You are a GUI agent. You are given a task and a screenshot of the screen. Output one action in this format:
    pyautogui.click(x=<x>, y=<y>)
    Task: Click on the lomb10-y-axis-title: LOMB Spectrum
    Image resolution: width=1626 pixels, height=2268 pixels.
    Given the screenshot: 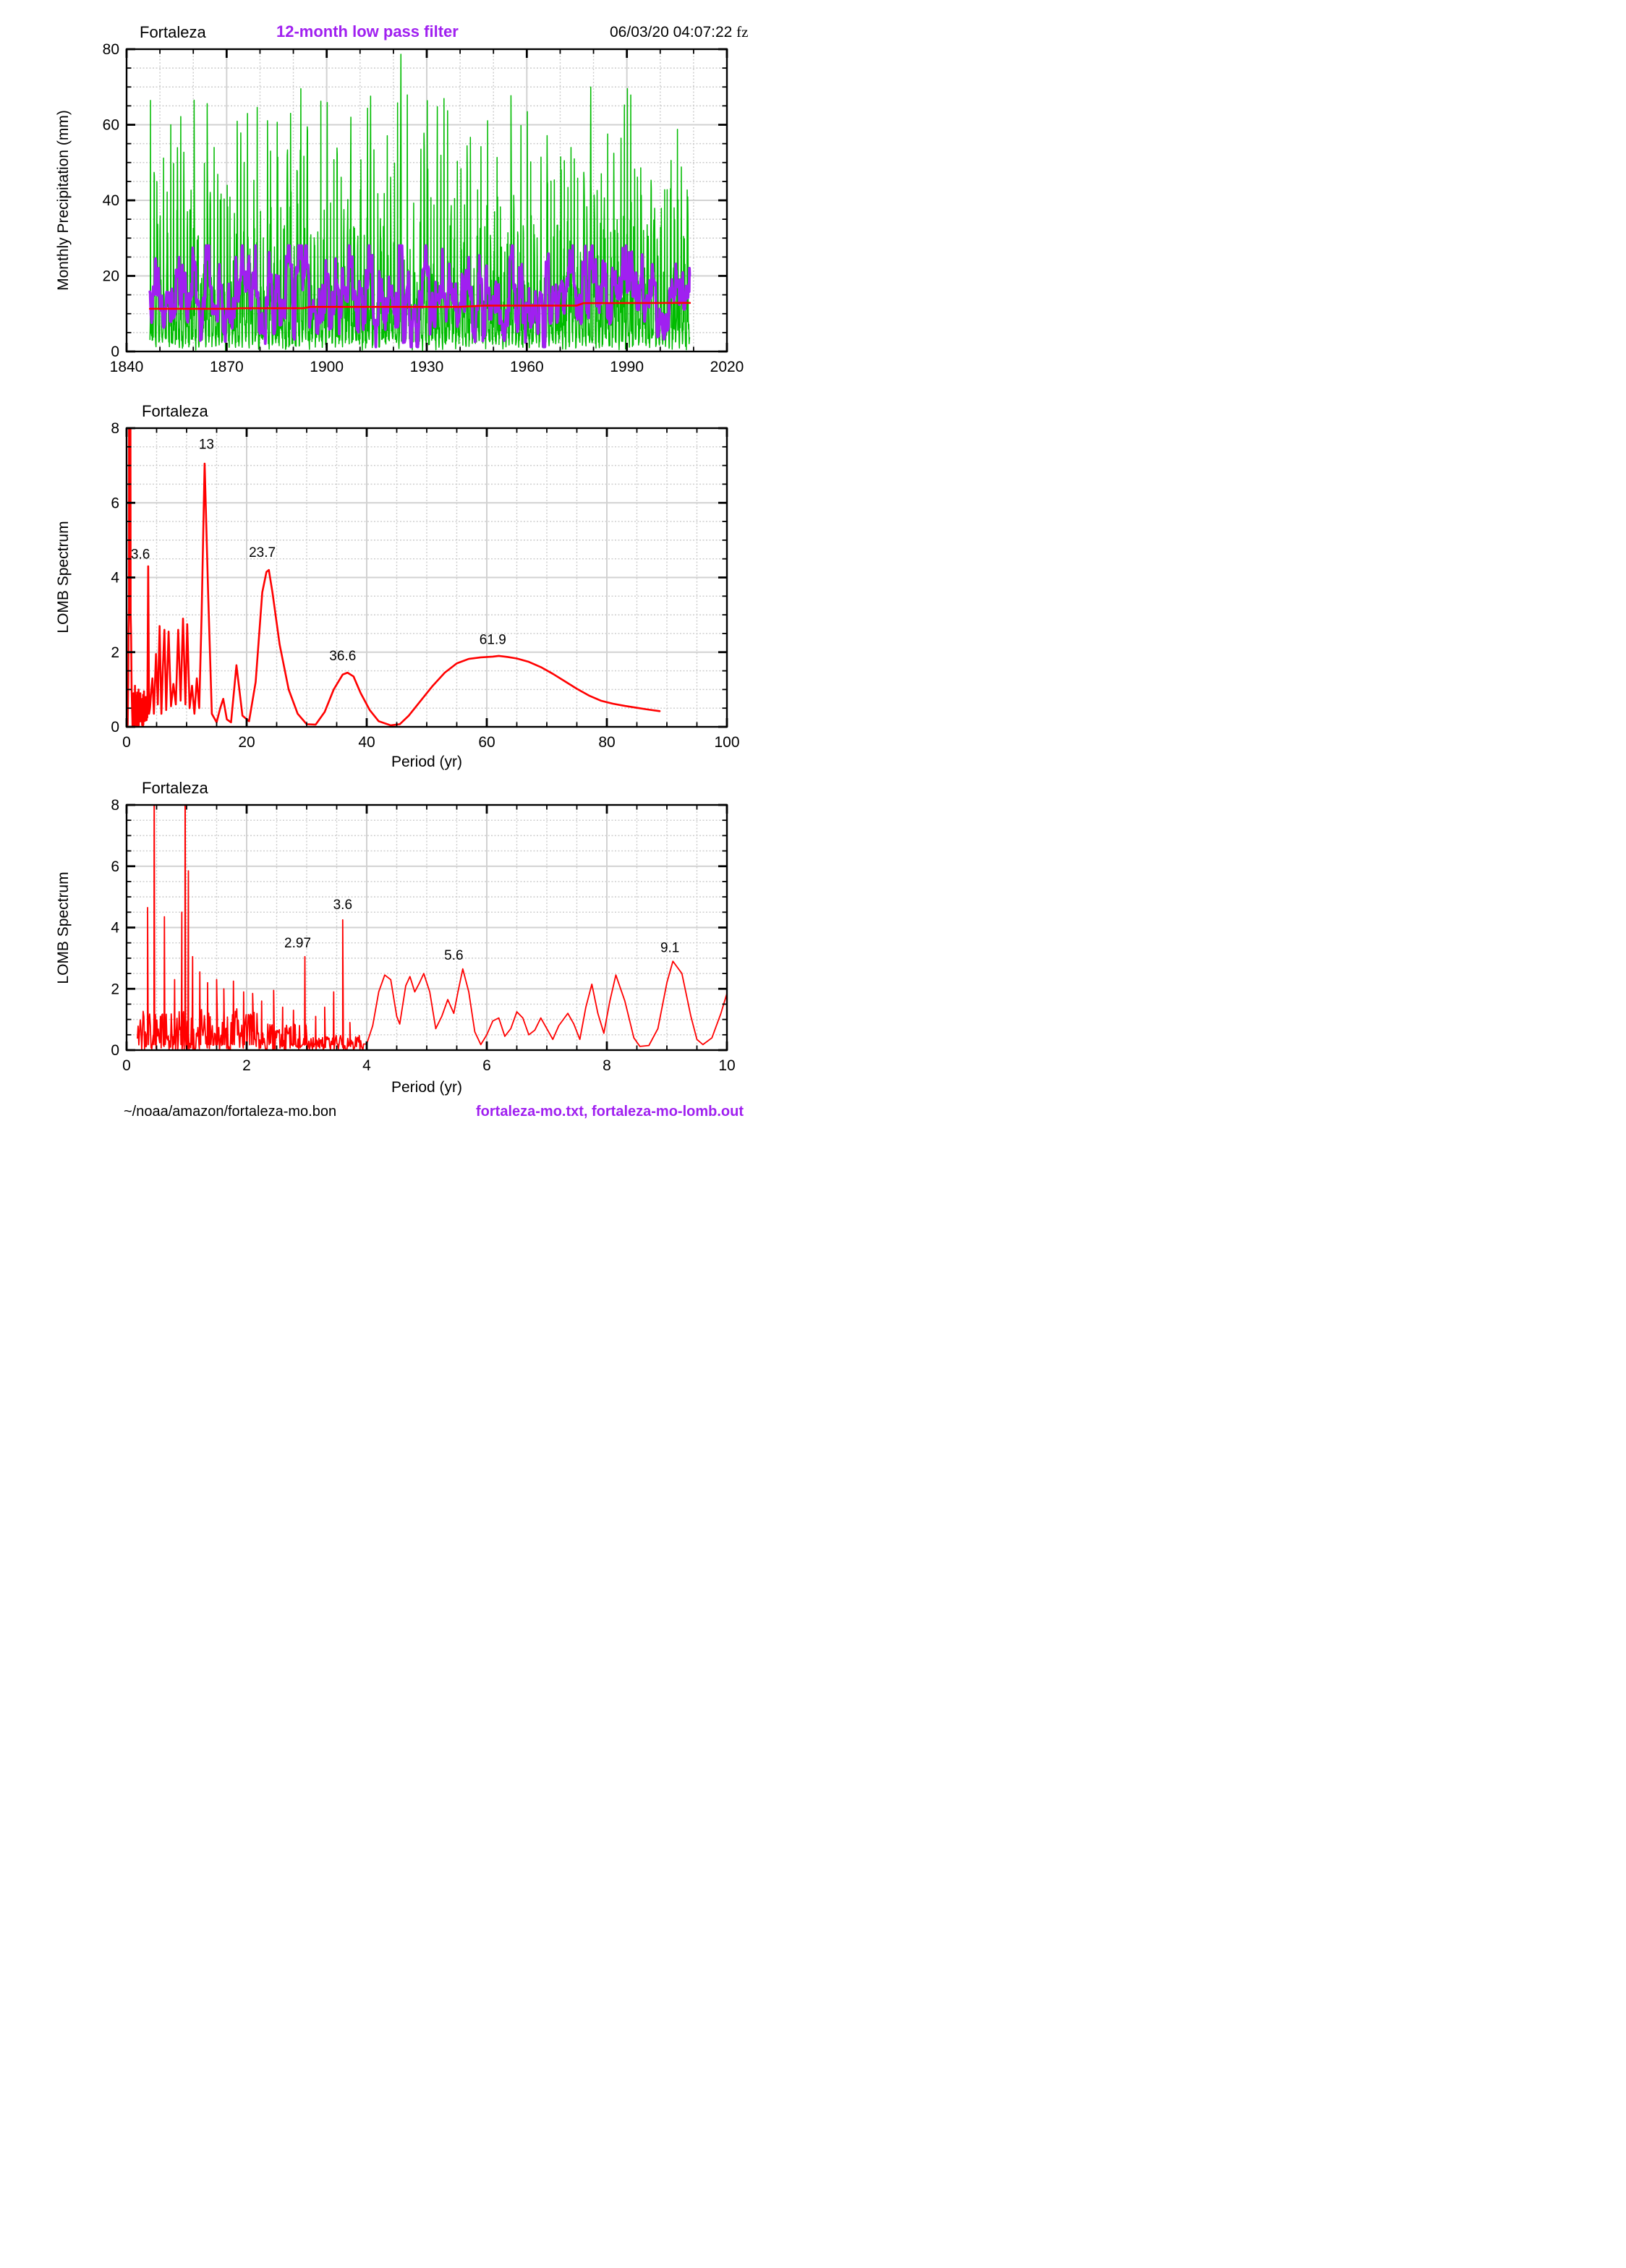 What is the action you would take?
    pyautogui.click(x=63, y=927)
    